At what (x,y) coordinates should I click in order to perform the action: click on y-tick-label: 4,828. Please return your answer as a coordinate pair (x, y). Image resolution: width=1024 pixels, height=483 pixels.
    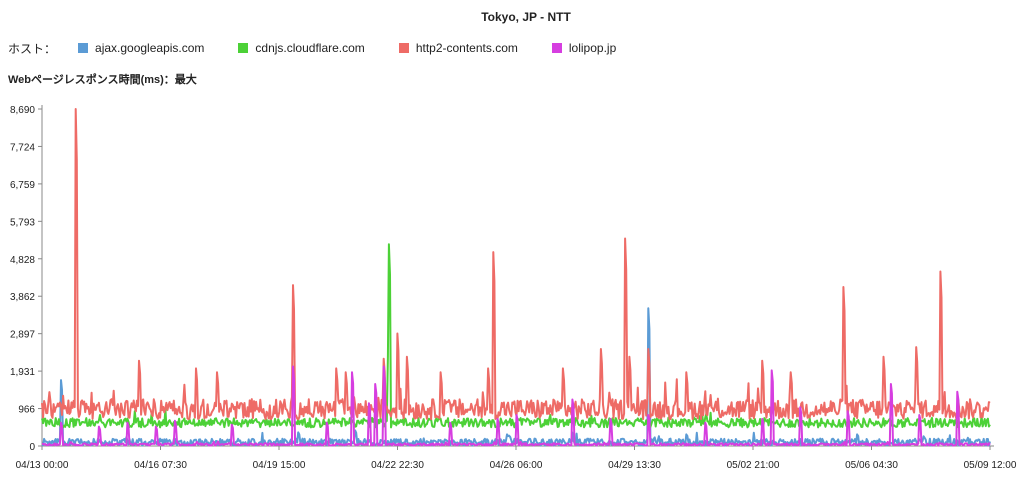
    Looking at the image, I should click on (22, 260).